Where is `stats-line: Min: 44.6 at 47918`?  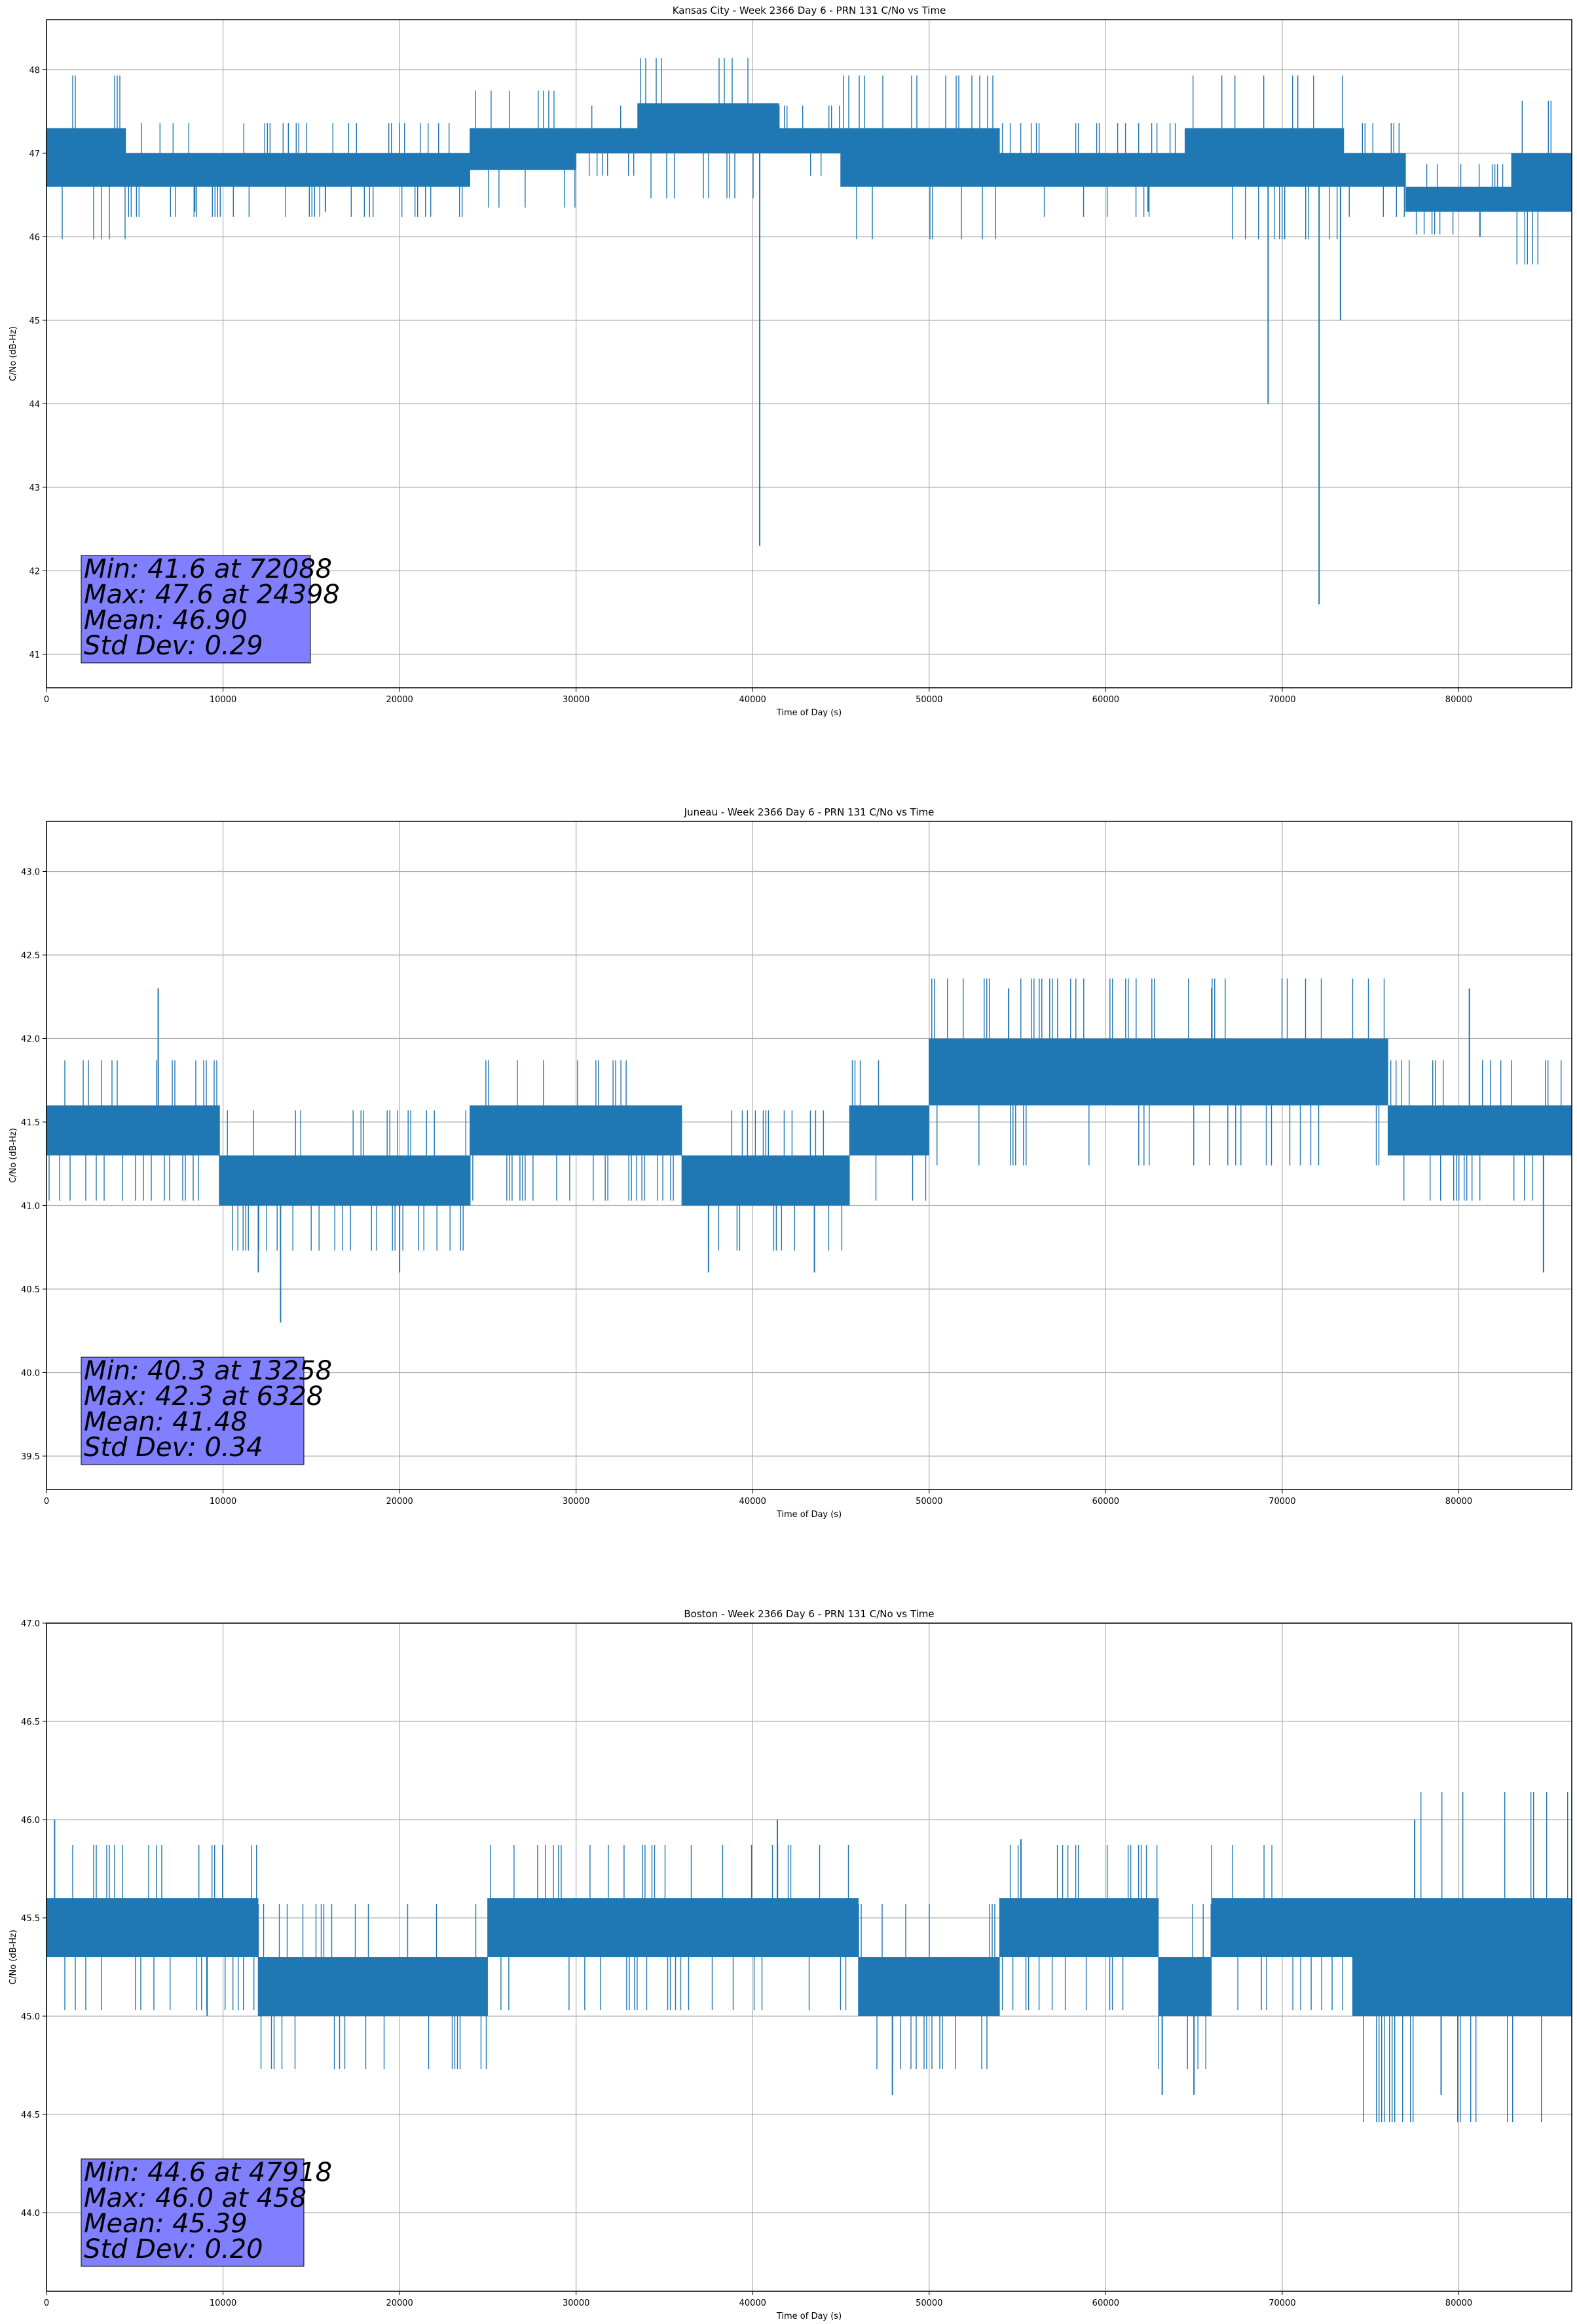 stats-line: Min: 44.6 at 47918 is located at coordinates (208, 2173).